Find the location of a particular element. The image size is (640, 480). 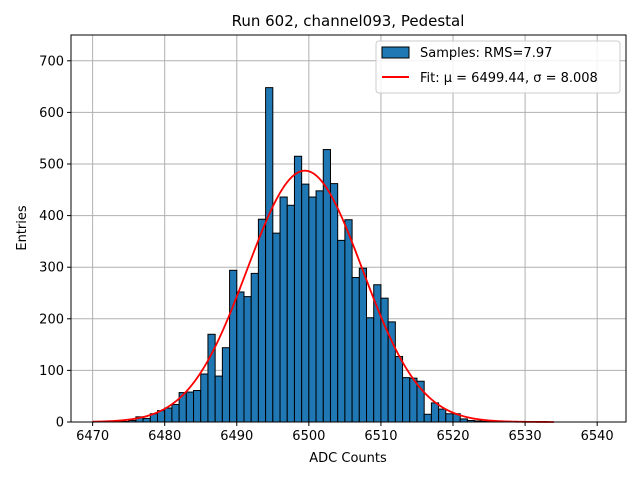

y-tick-label: 300 is located at coordinates (51, 268).